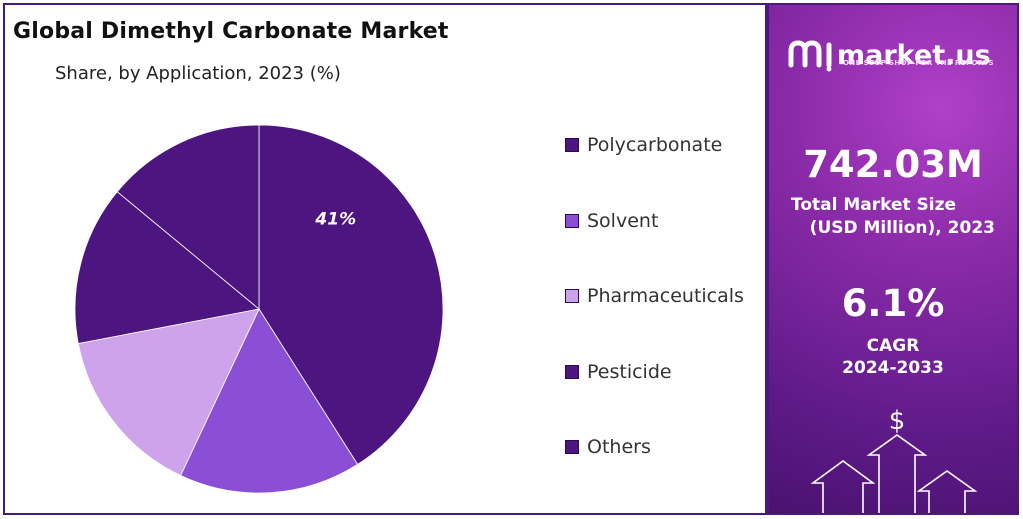 This screenshot has height=519, width=1023. Describe the element at coordinates (623, 220) in the screenshot. I see `legend-label-solvent: Solvent` at that location.